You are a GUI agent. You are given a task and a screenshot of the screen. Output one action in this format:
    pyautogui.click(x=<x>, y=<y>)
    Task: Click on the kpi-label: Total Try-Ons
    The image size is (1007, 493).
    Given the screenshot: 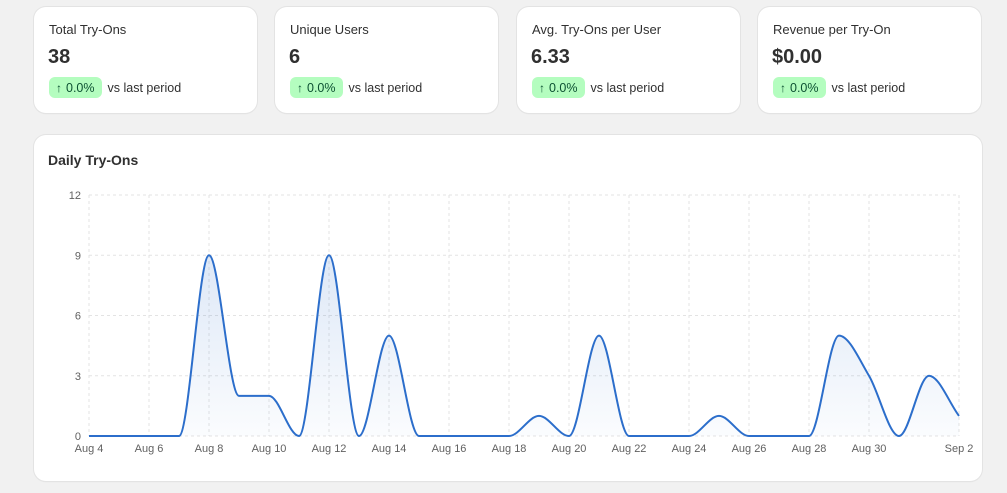 What is the action you would take?
    pyautogui.click(x=88, y=29)
    